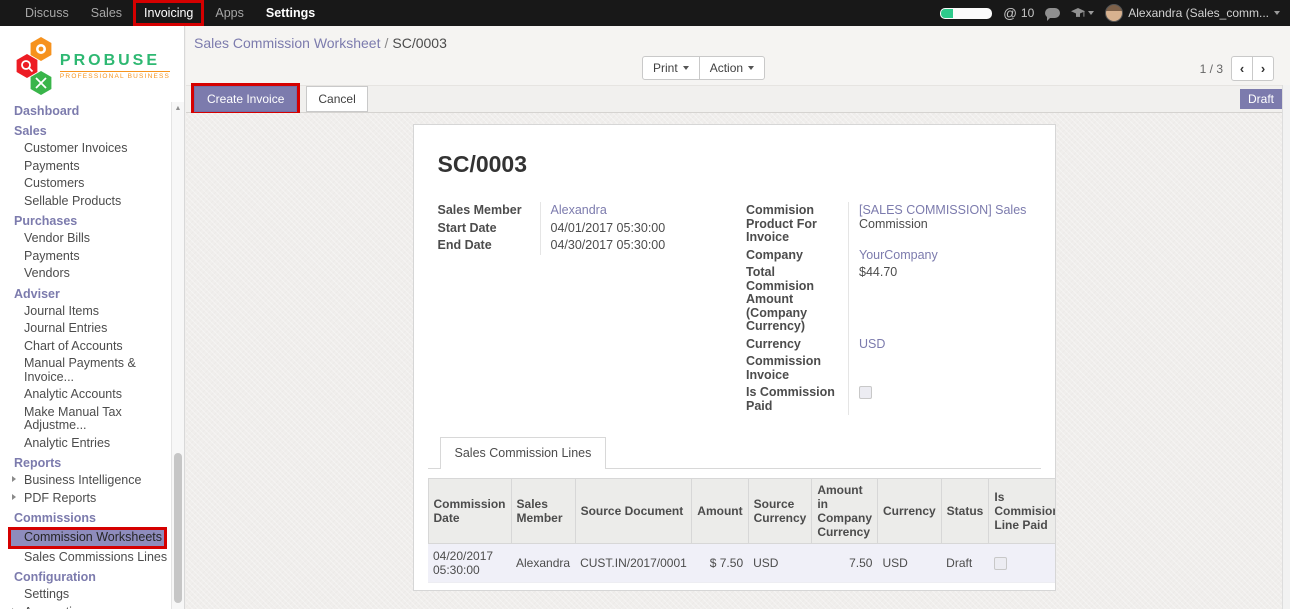 Image resolution: width=1290 pixels, height=609 pixels. I want to click on cancel-button: Cancel, so click(337, 99).